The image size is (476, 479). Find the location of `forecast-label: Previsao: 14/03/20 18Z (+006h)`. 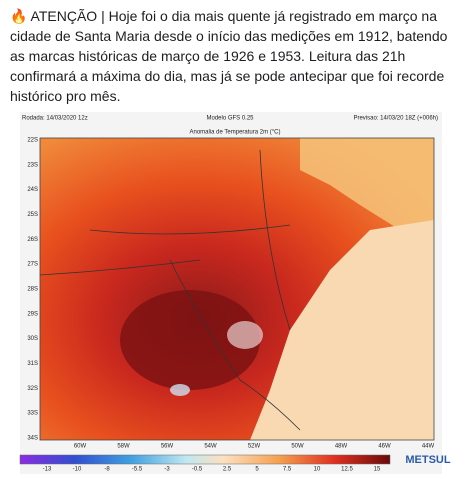

forecast-label: Previsao: 14/03/20 18Z (+006h) is located at coordinates (395, 119).